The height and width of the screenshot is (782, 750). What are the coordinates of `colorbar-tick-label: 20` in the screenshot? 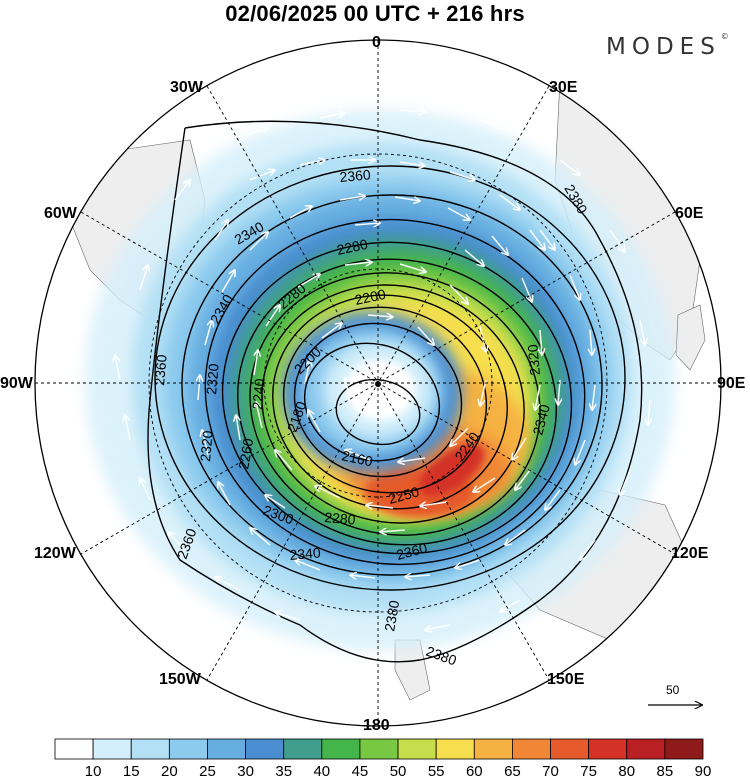 It's located at (169, 771).